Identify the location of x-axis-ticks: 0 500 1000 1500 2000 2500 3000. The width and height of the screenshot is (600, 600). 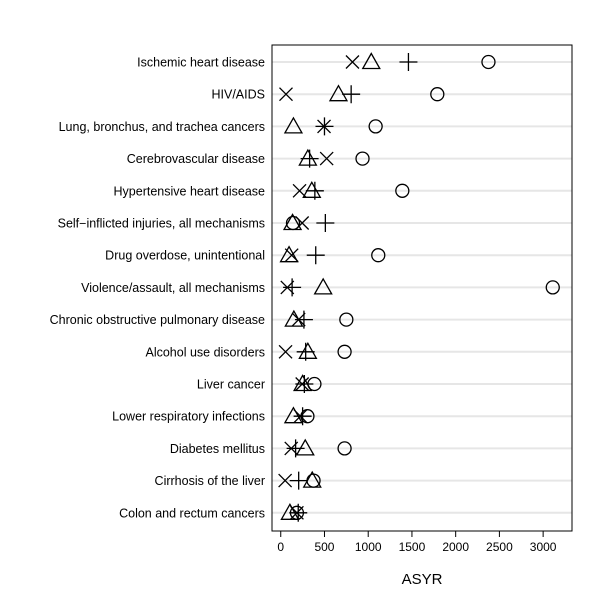
(417, 542).